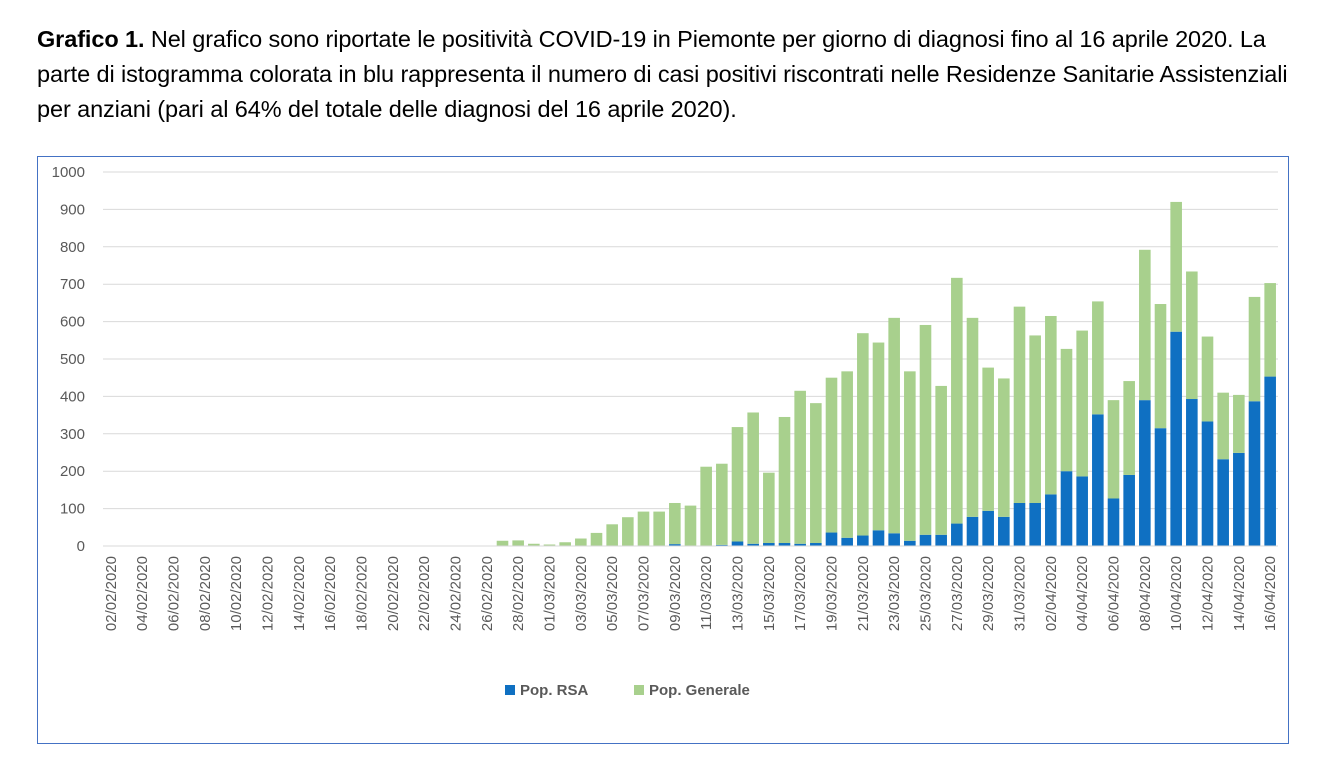 The image size is (1326, 778). Describe the element at coordinates (299, 593) in the screenshot. I see `x-tick-label: 14/02/2020` at that location.